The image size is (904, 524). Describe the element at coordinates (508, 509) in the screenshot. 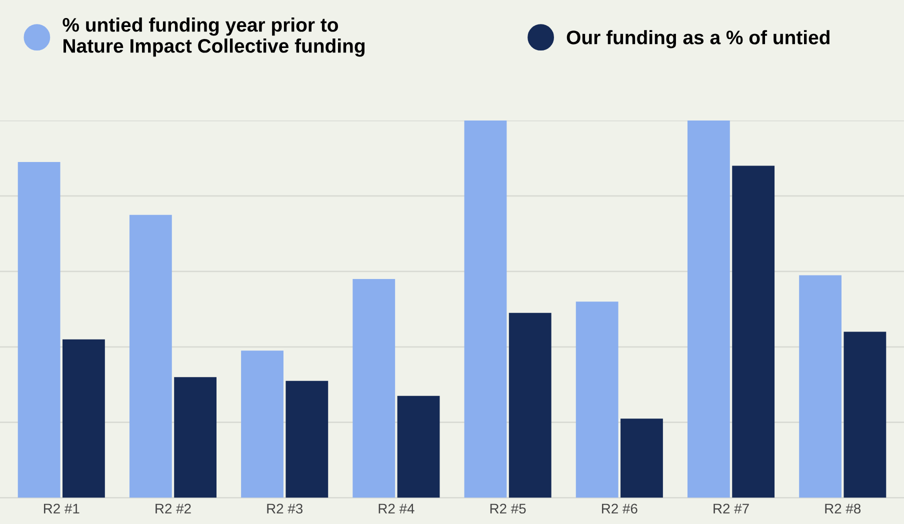

I see `x-tick-label: R2 #5` at that location.